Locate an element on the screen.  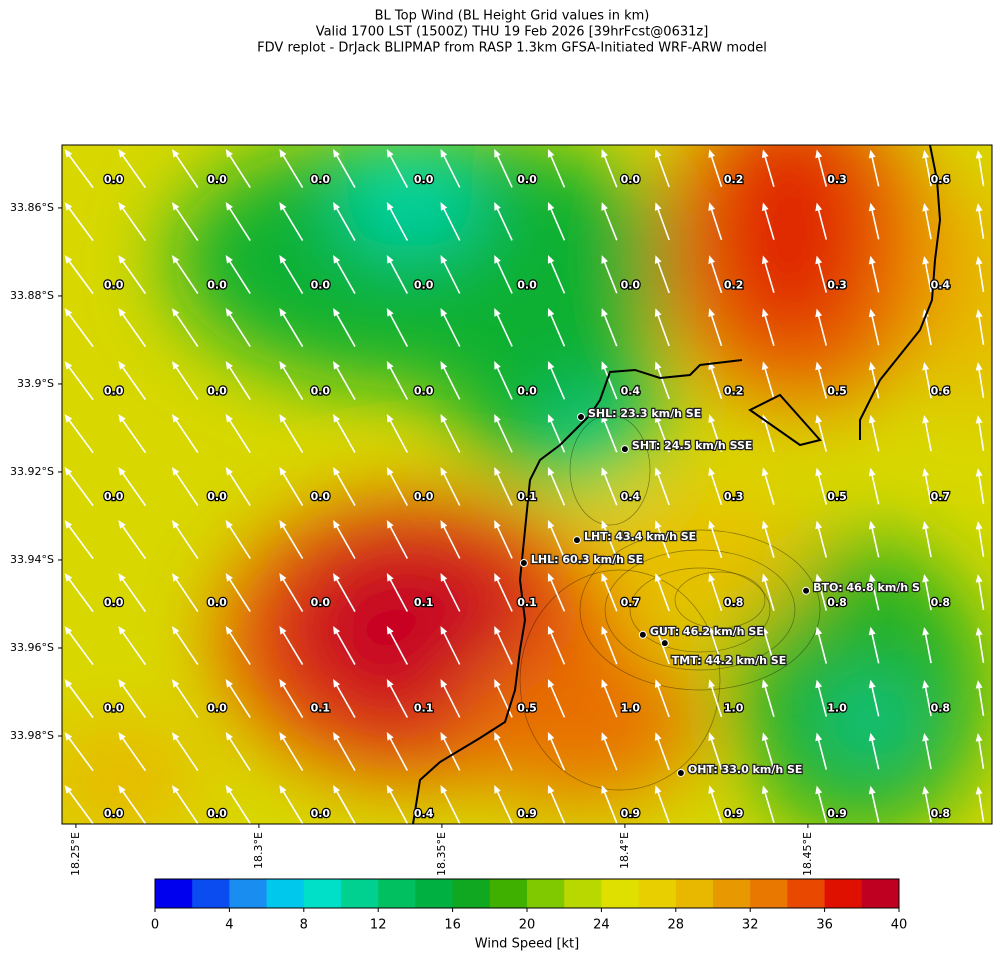
station-label: OHT: 33.0 km/h SE is located at coordinates (745, 769).